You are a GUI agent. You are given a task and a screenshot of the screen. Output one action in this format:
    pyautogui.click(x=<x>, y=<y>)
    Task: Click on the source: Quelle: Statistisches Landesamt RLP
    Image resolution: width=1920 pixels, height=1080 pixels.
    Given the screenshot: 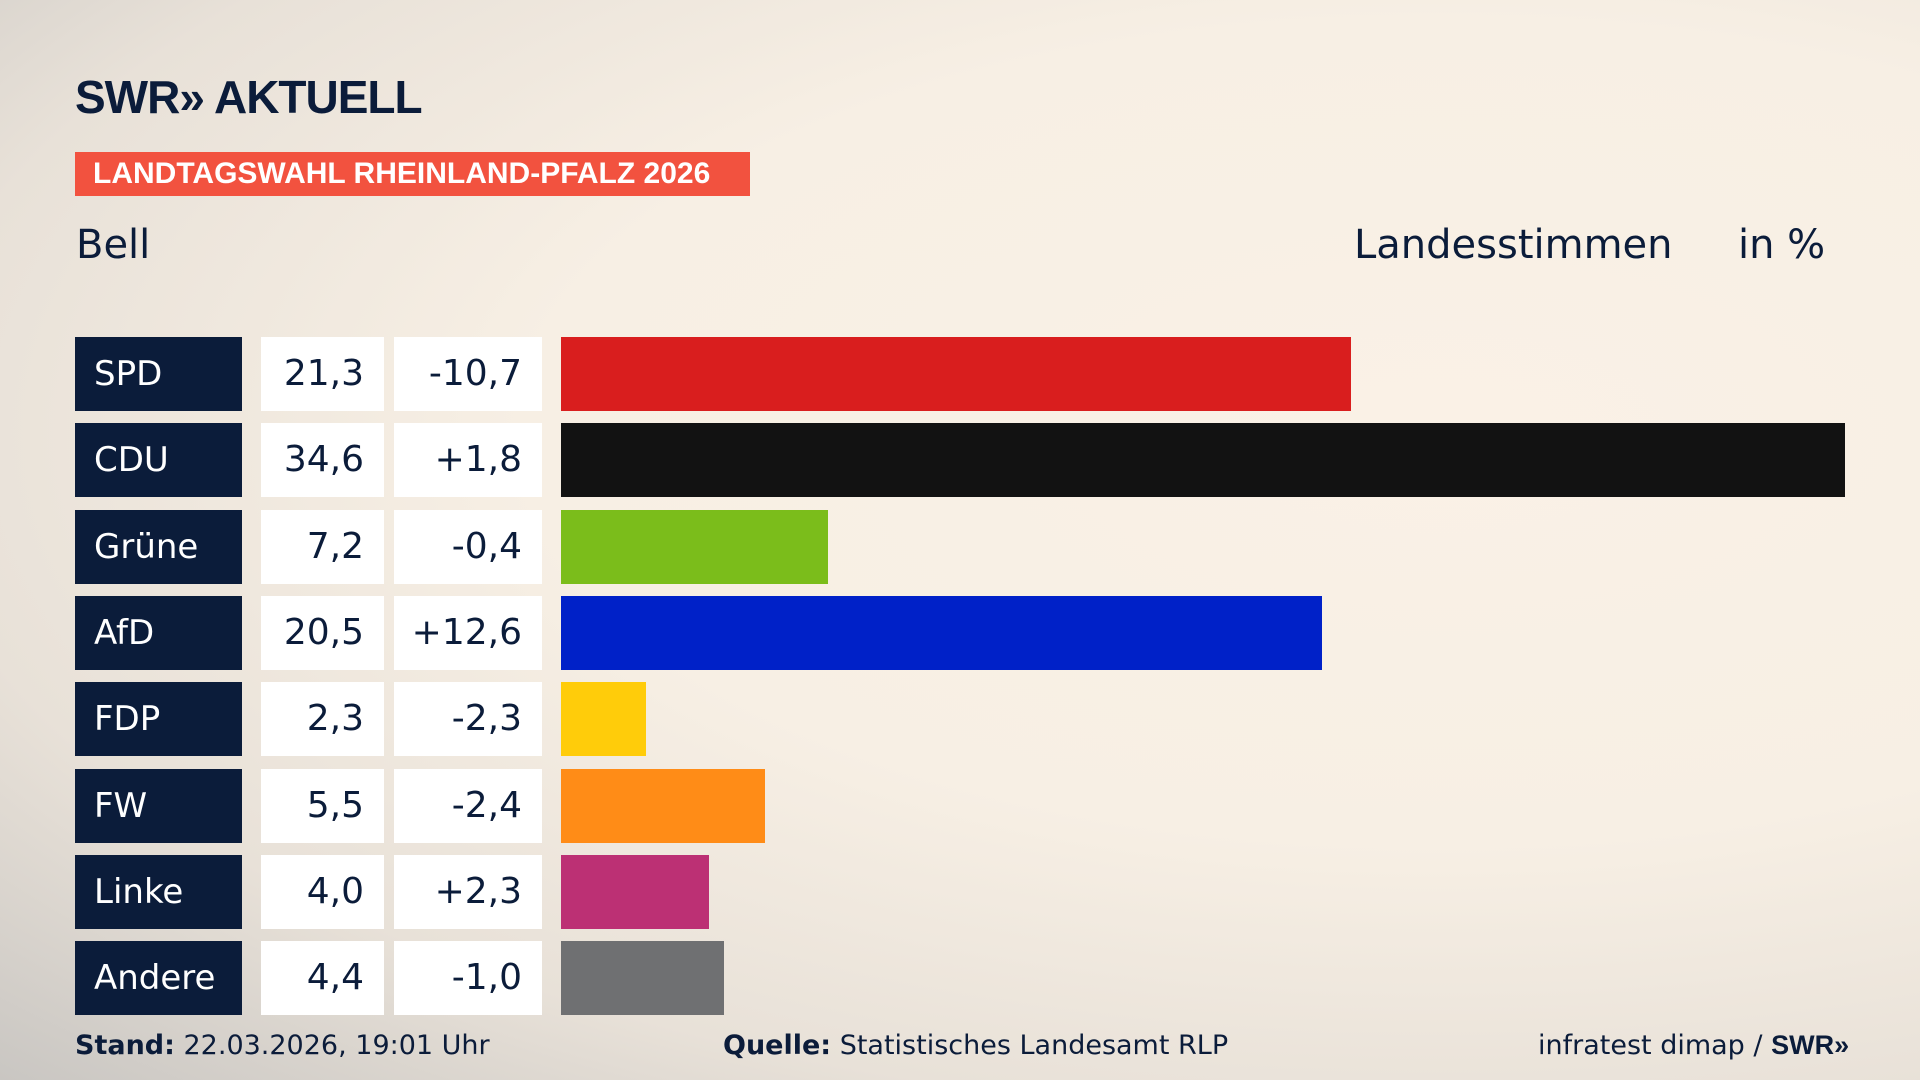 What is the action you would take?
    pyautogui.click(x=975, y=1045)
    